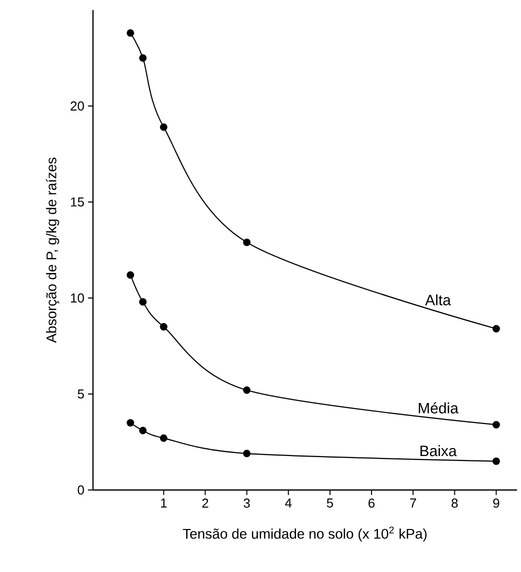 This screenshot has width=521, height=572. I want to click on x-tick-label: 6, so click(371, 503).